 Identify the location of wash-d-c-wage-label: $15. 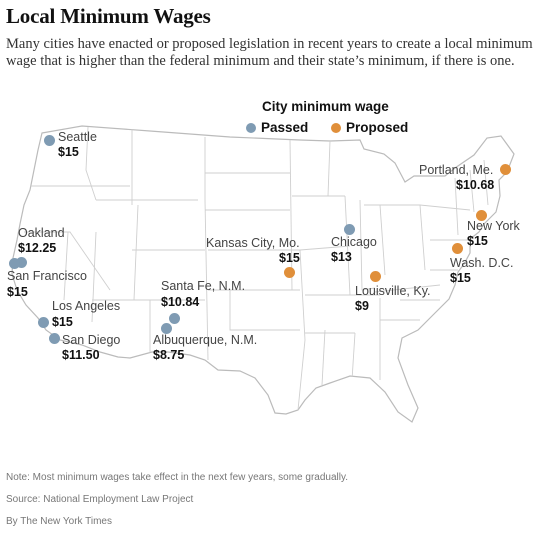
(460, 278).